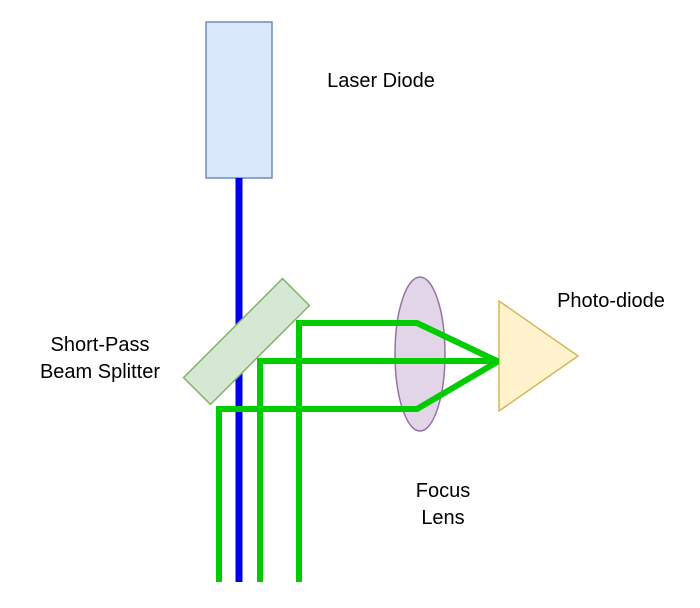  I want to click on laser-diode-label: Laser Diode, so click(381, 81).